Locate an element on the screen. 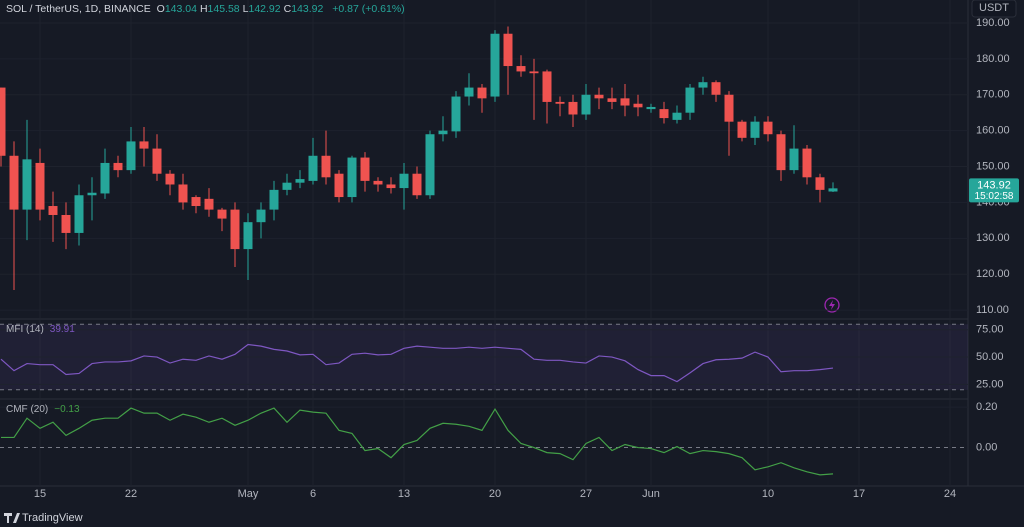 Image resolution: width=1024 pixels, height=527 pixels. indicator-line is located at coordinates (417, 363).